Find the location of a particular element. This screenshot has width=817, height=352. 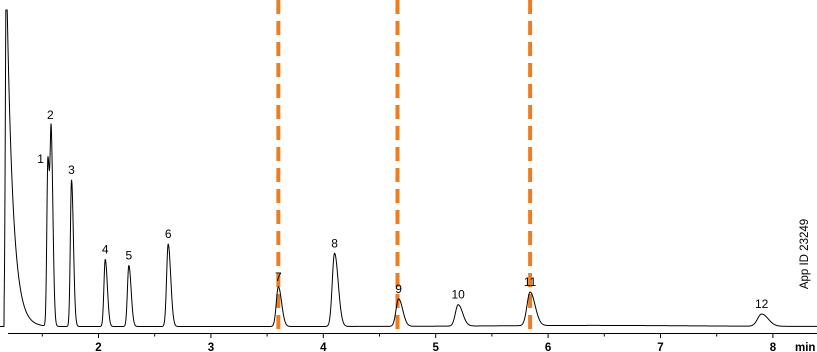

x-tick-label: 4 is located at coordinates (323, 347).